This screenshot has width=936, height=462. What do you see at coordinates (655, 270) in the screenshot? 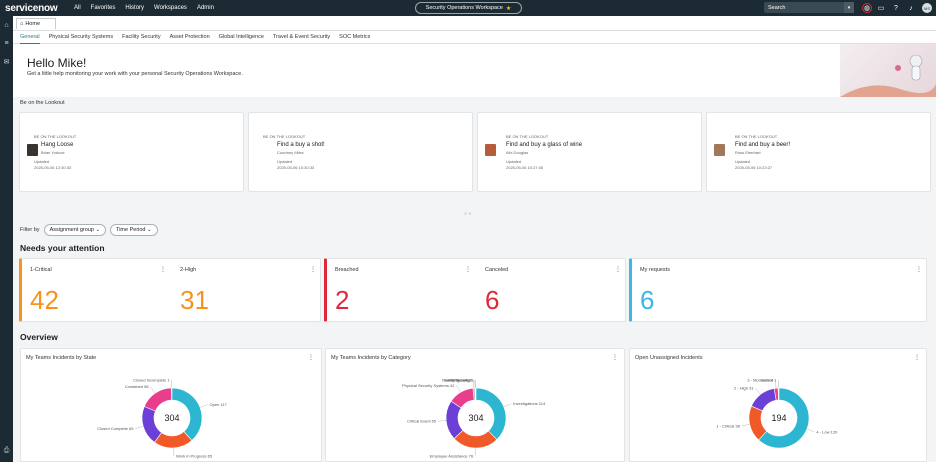
I see `metric-label: My requests` at bounding box center [655, 270].